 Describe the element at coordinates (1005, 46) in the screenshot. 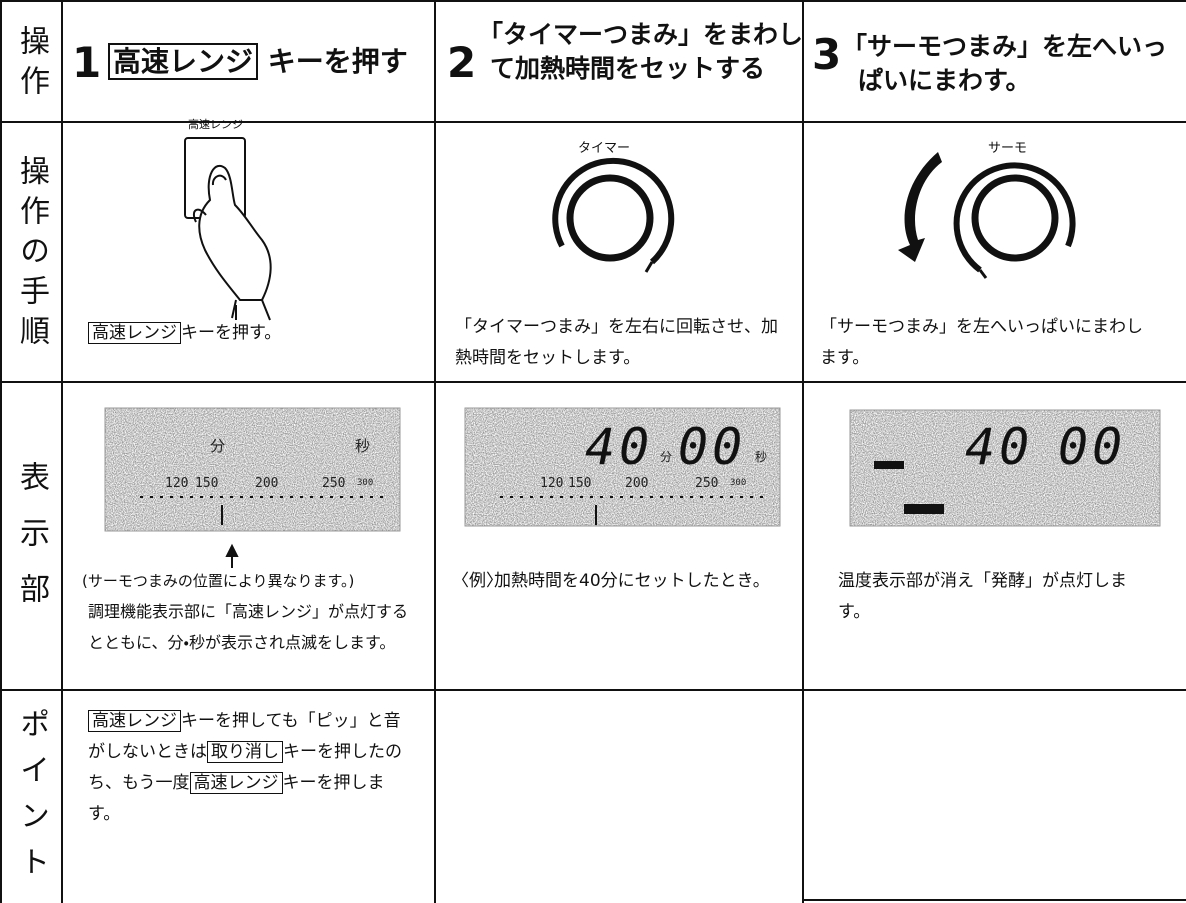

I see `step-title-line: 「サーモつまみ」を左へいっ` at that location.